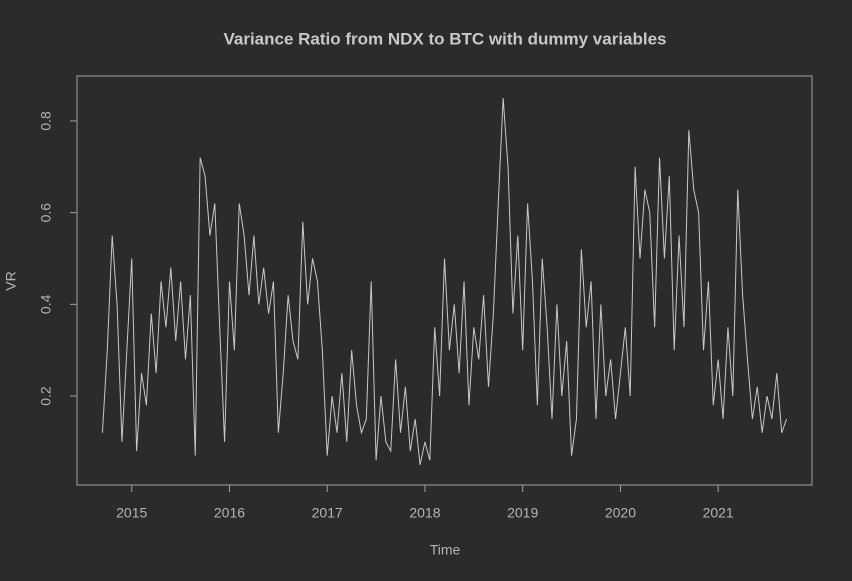 This screenshot has height=581, width=852. I want to click on x-axis-label: Time, so click(445, 550).